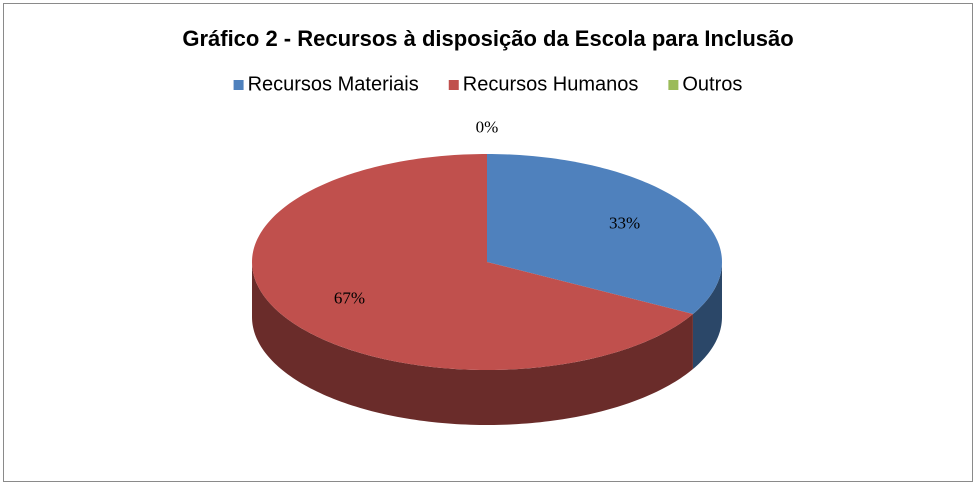 The image size is (977, 490). I want to click on legend-label: Outros, so click(712, 84).